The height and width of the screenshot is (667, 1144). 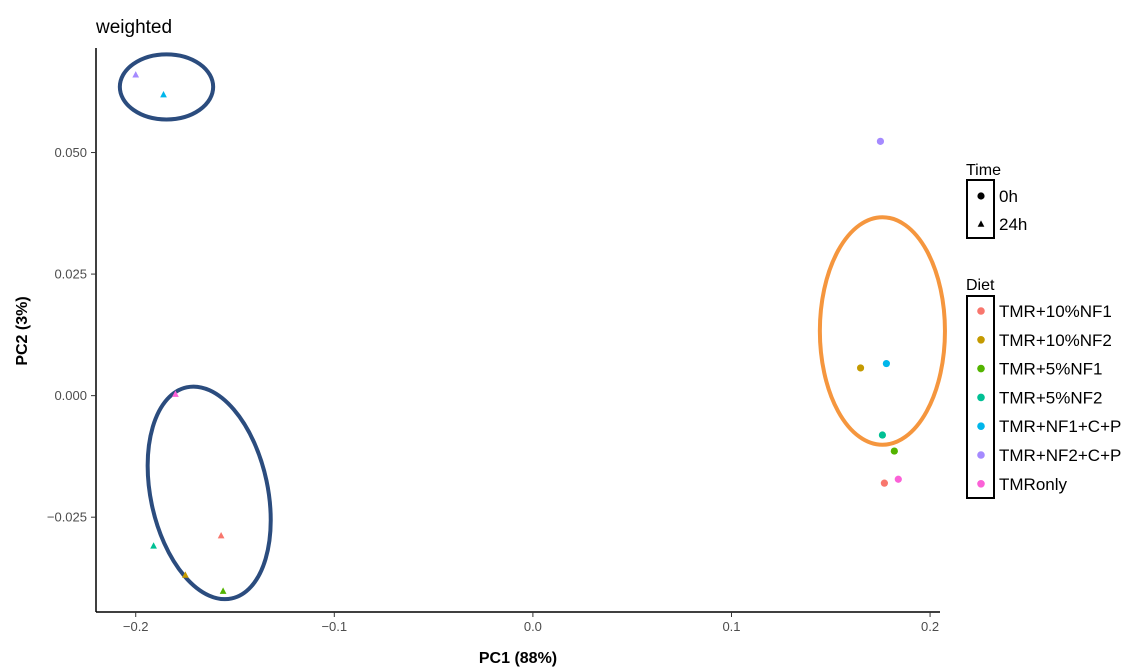 What do you see at coordinates (1008, 196) in the screenshot?
I see `legend-time-label: 0h` at bounding box center [1008, 196].